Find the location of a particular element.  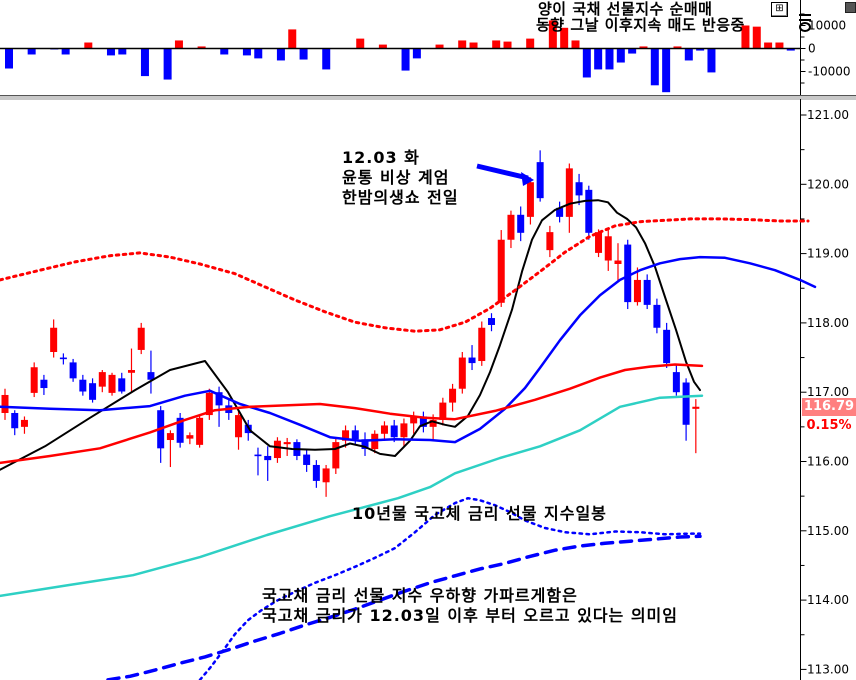

price-axis-label: 119.00 is located at coordinates (828, 254).